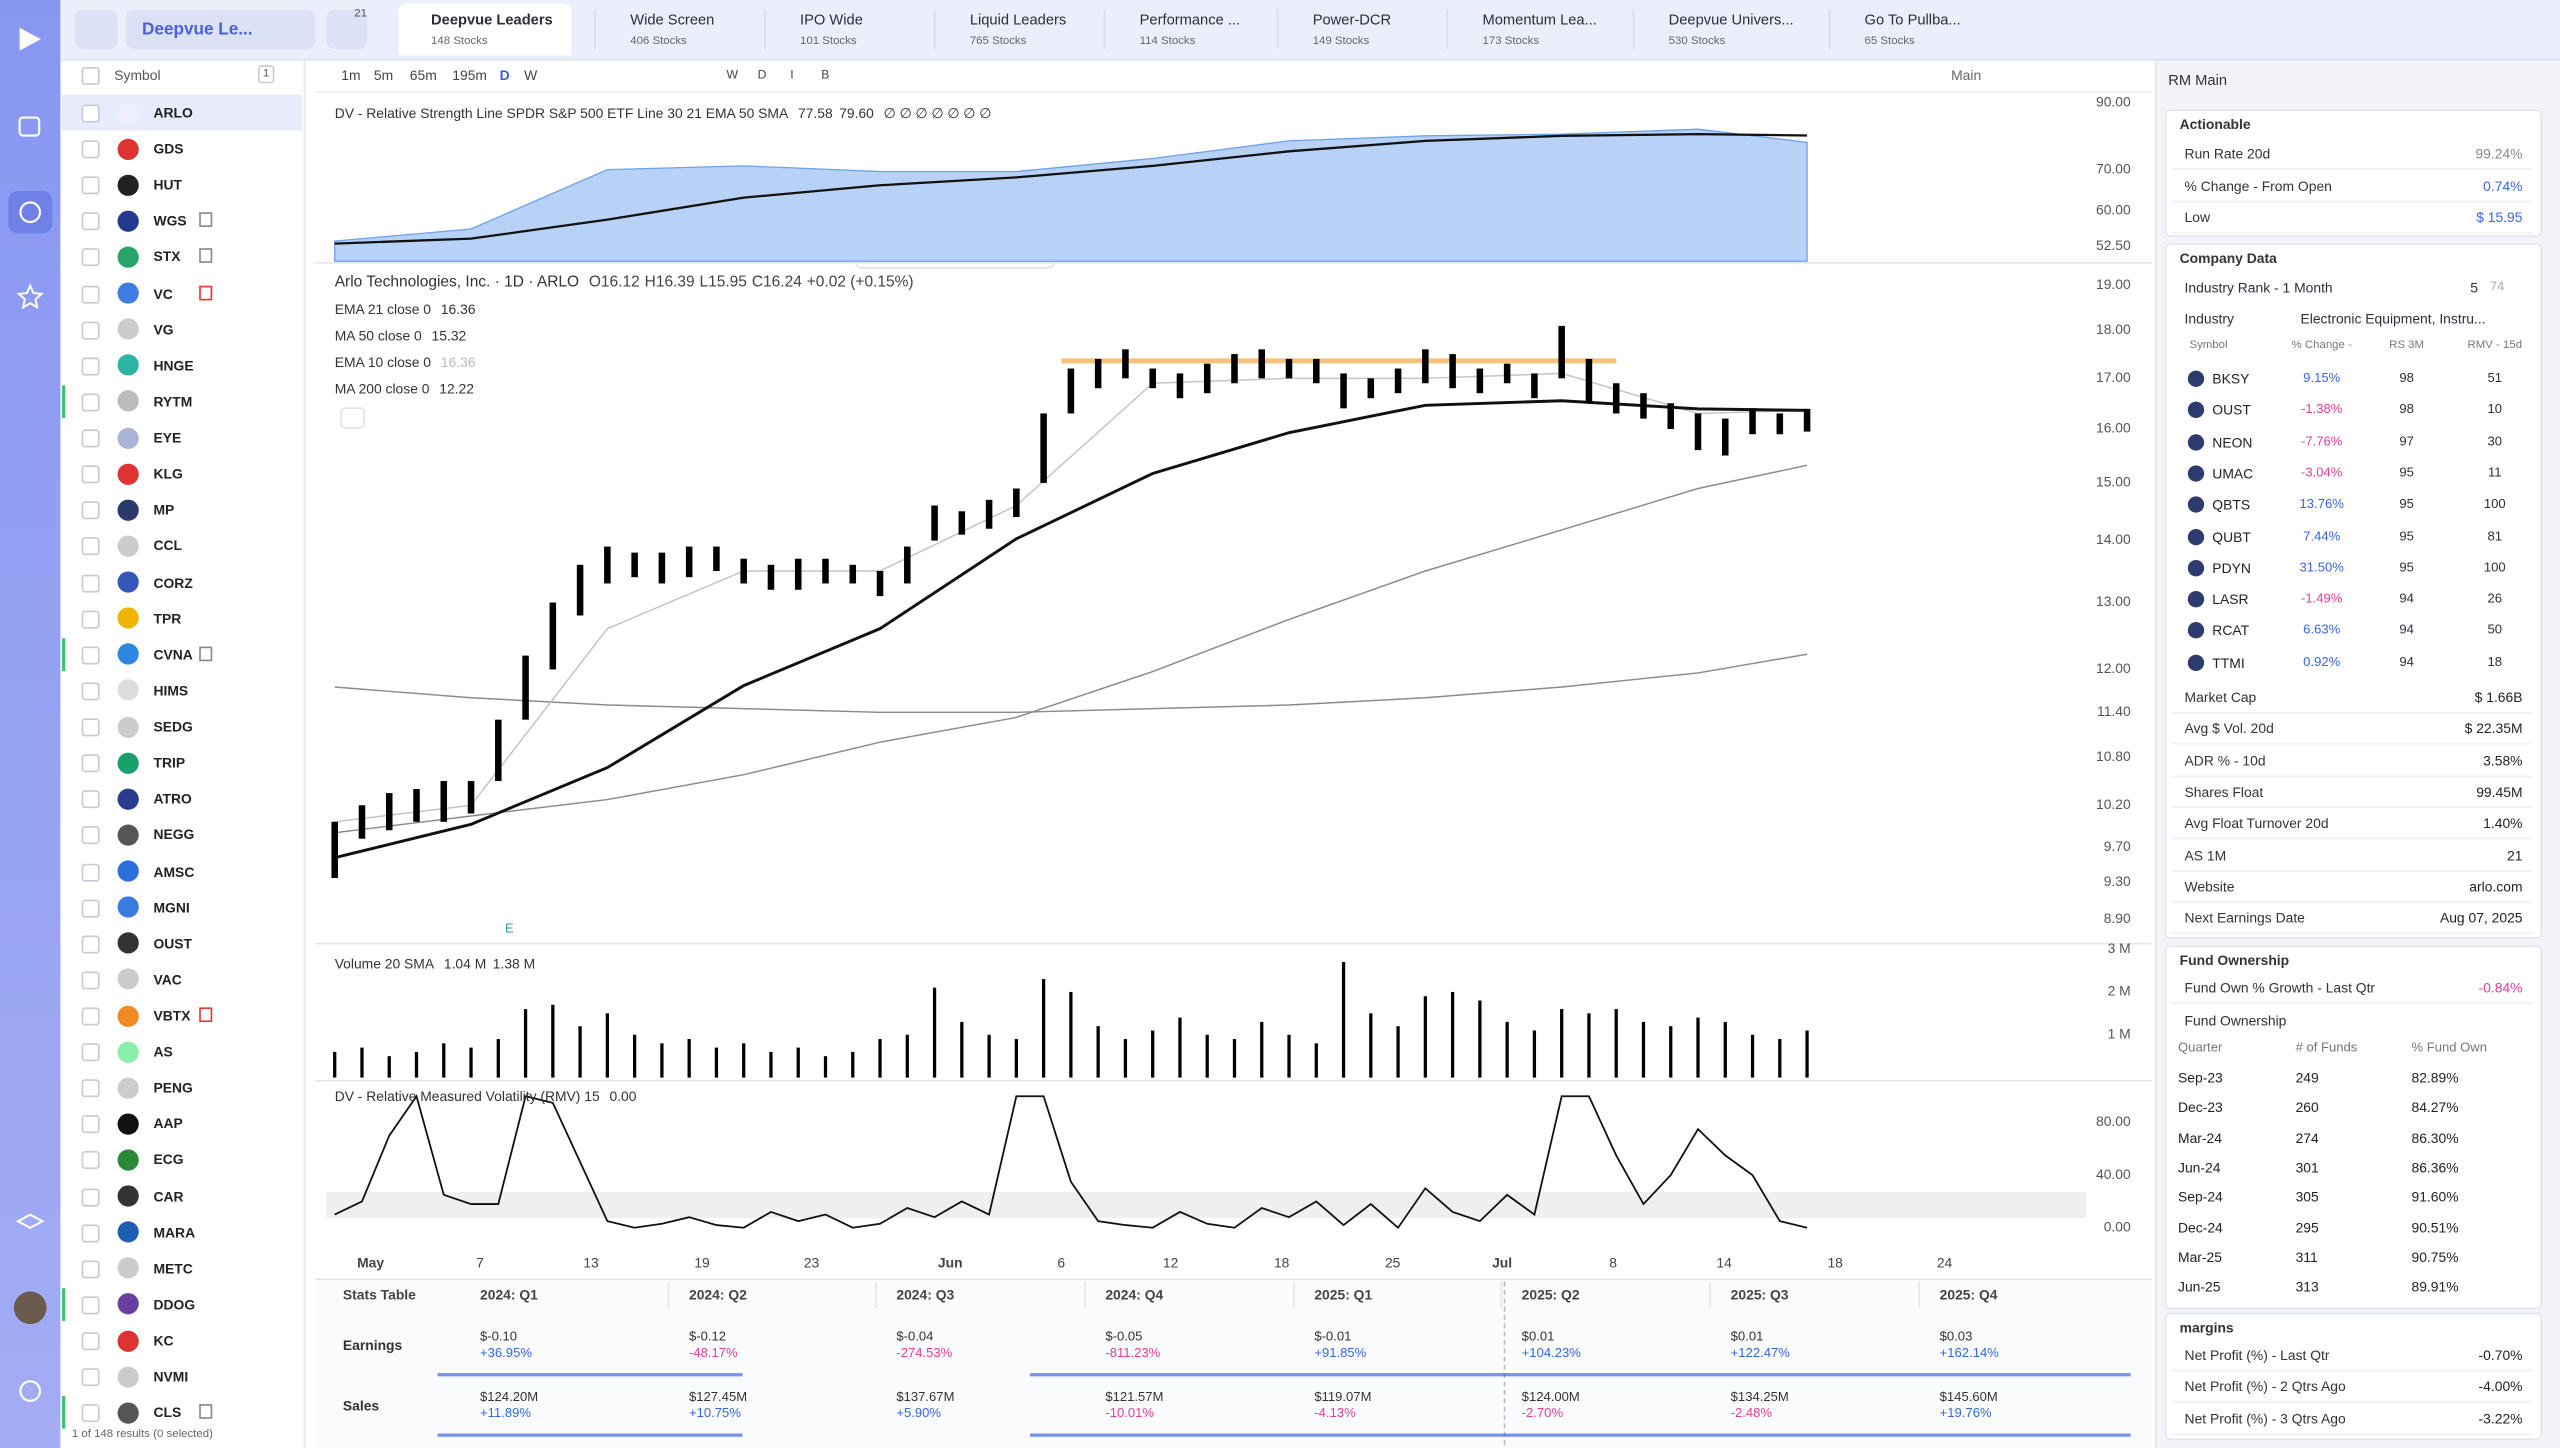 The image size is (2560, 1448). Describe the element at coordinates (2232, 441) in the screenshot. I see `peer-symbol: NEON` at that location.